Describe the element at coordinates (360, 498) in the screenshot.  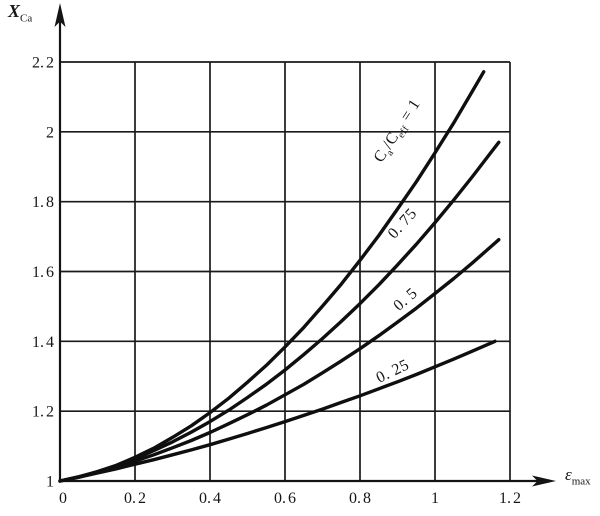
I see `x-tick-label: 0. 8` at that location.